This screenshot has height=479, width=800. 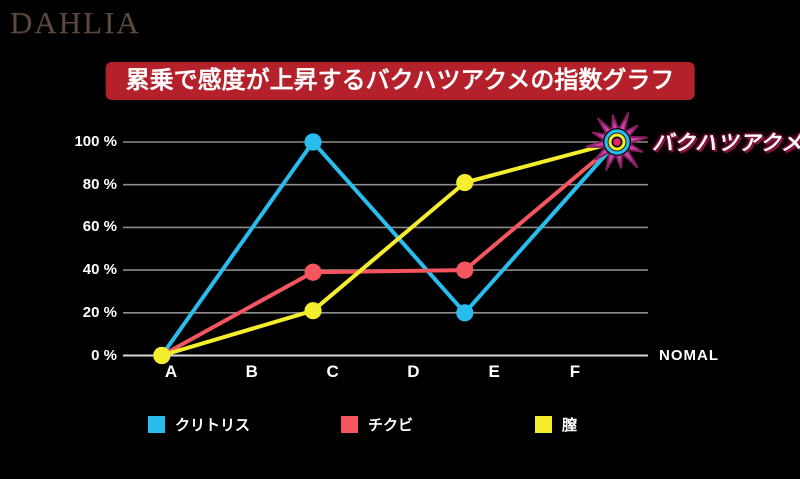 What do you see at coordinates (391, 425) in the screenshot?
I see `legend-label: チクビ` at bounding box center [391, 425].